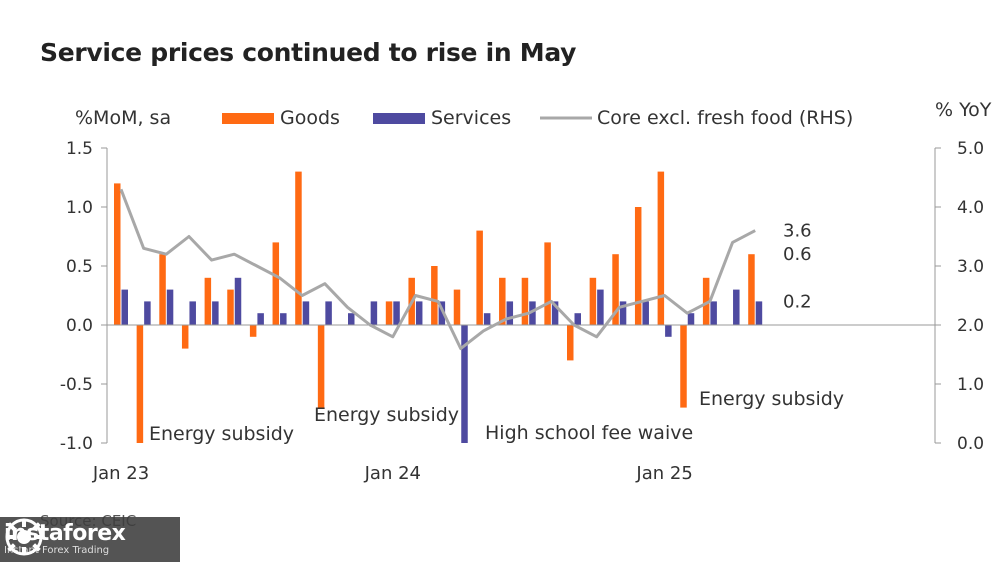 Image resolution: width=1003 pixels, height=562 pixels. What do you see at coordinates (797, 254) in the screenshot?
I see `value-label: 0.6` at bounding box center [797, 254].